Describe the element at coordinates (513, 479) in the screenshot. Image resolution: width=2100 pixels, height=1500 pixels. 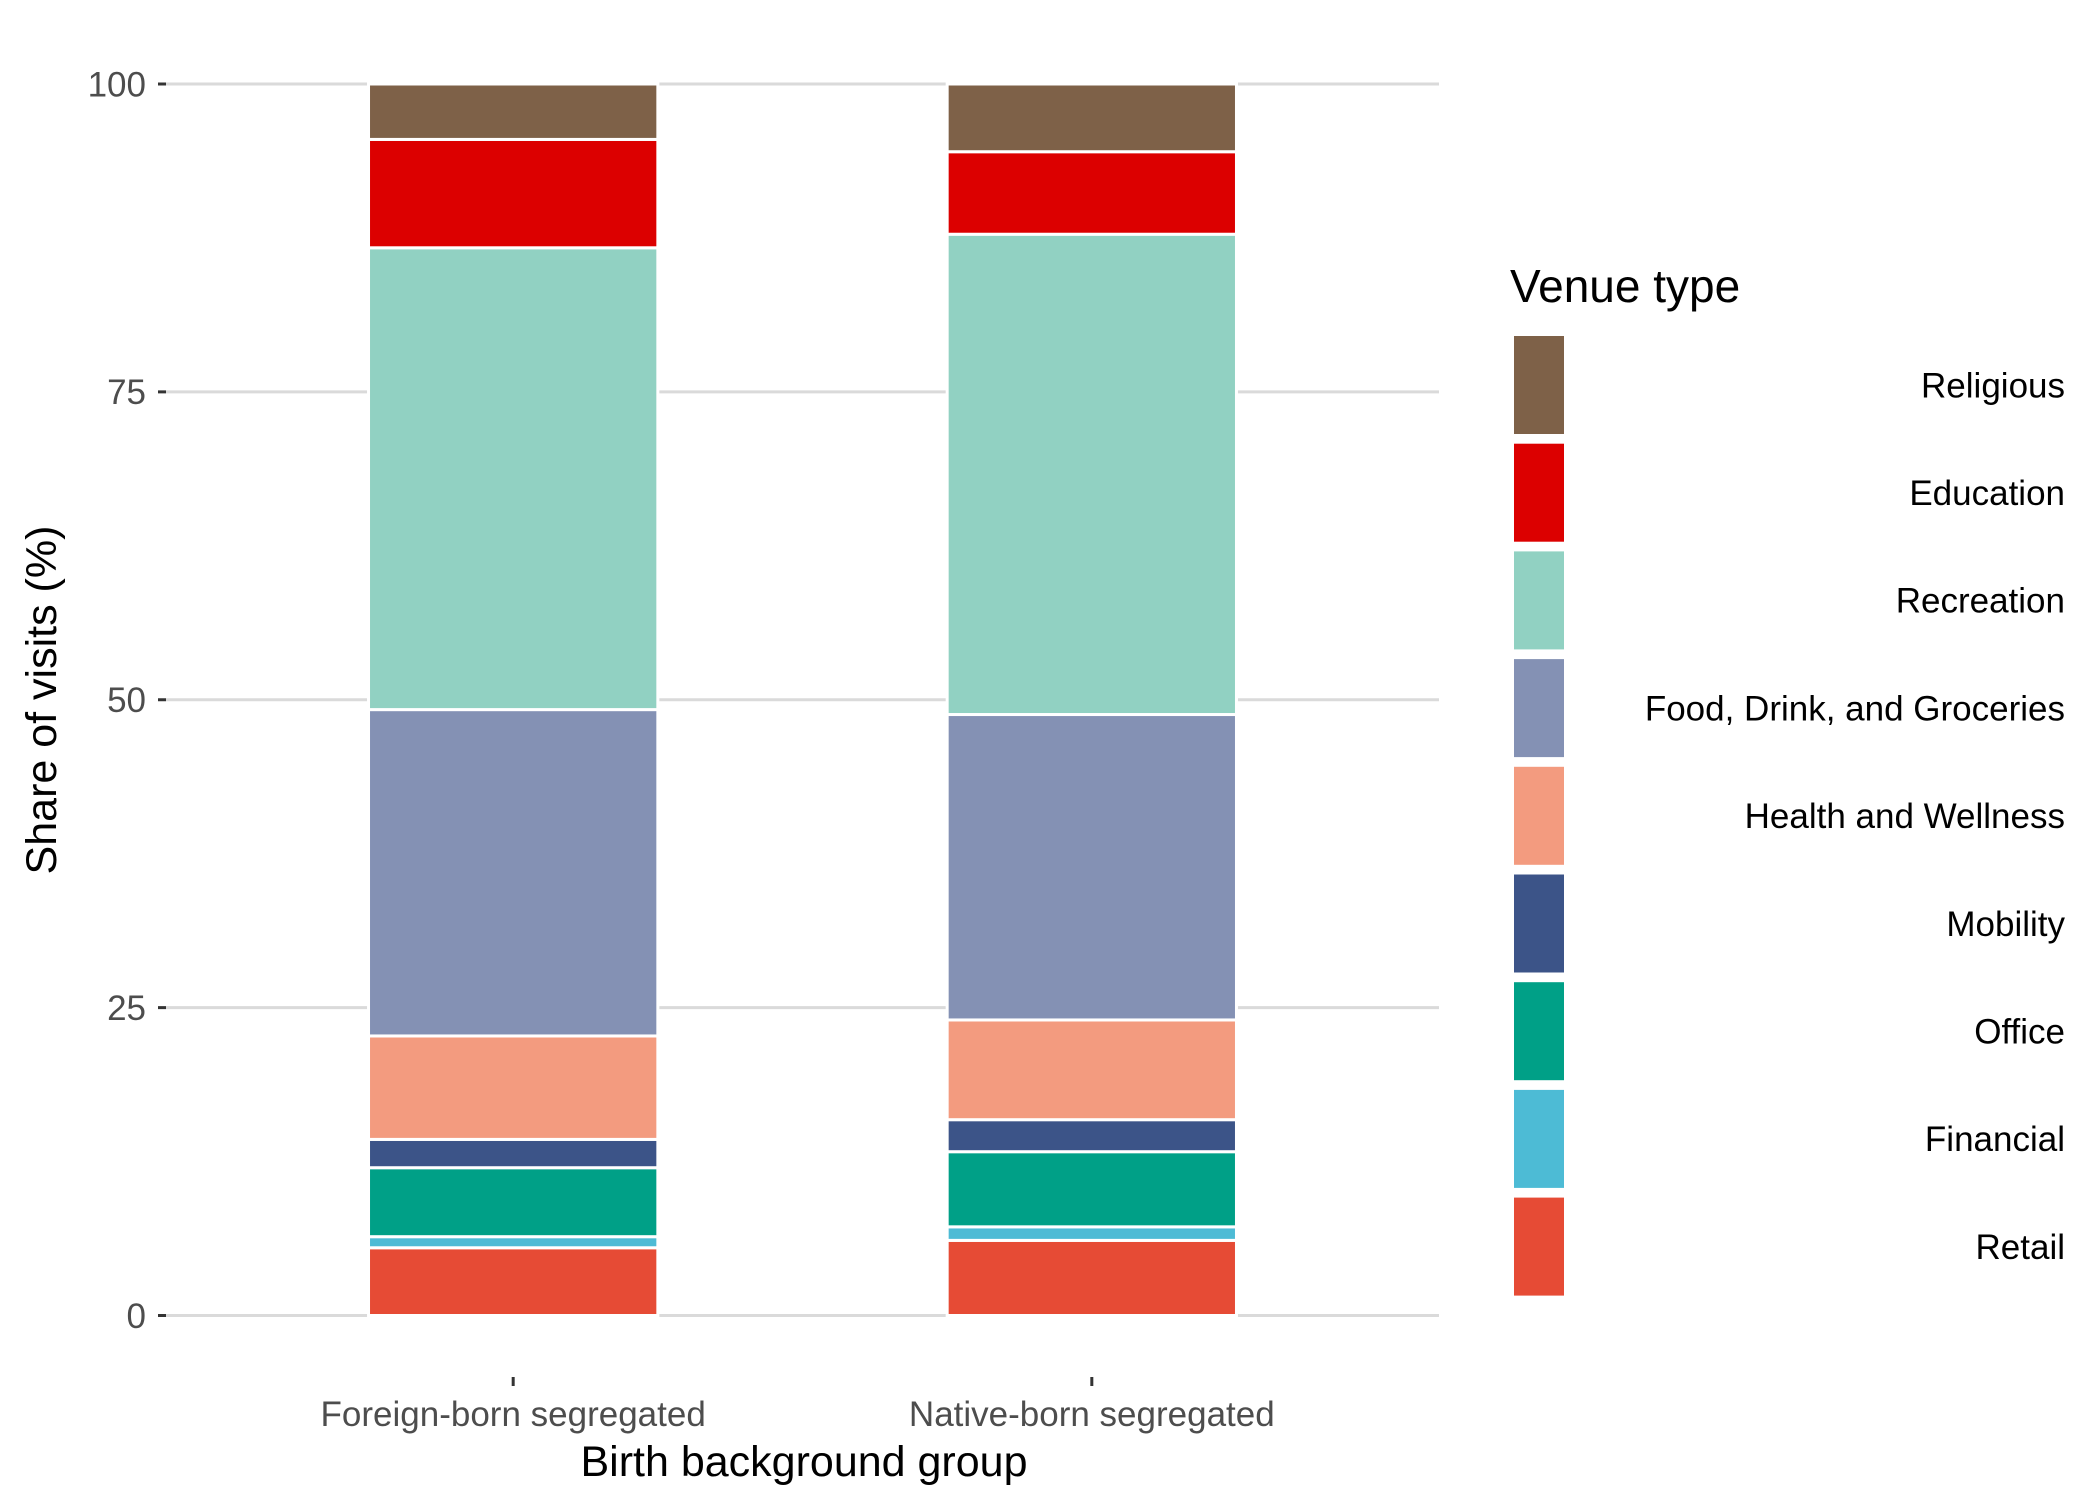
I see `bar-segment-foreign-born-segregated-recreation` at that location.